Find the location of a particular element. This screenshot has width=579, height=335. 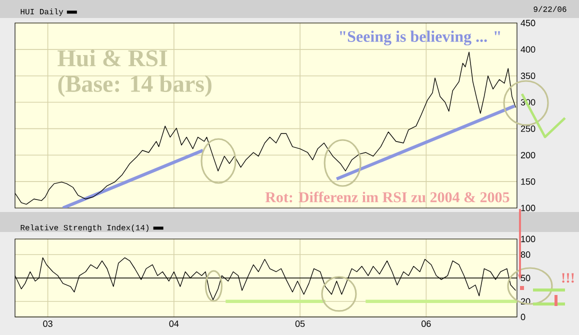

y-tick-label: 150 is located at coordinates (528, 181).